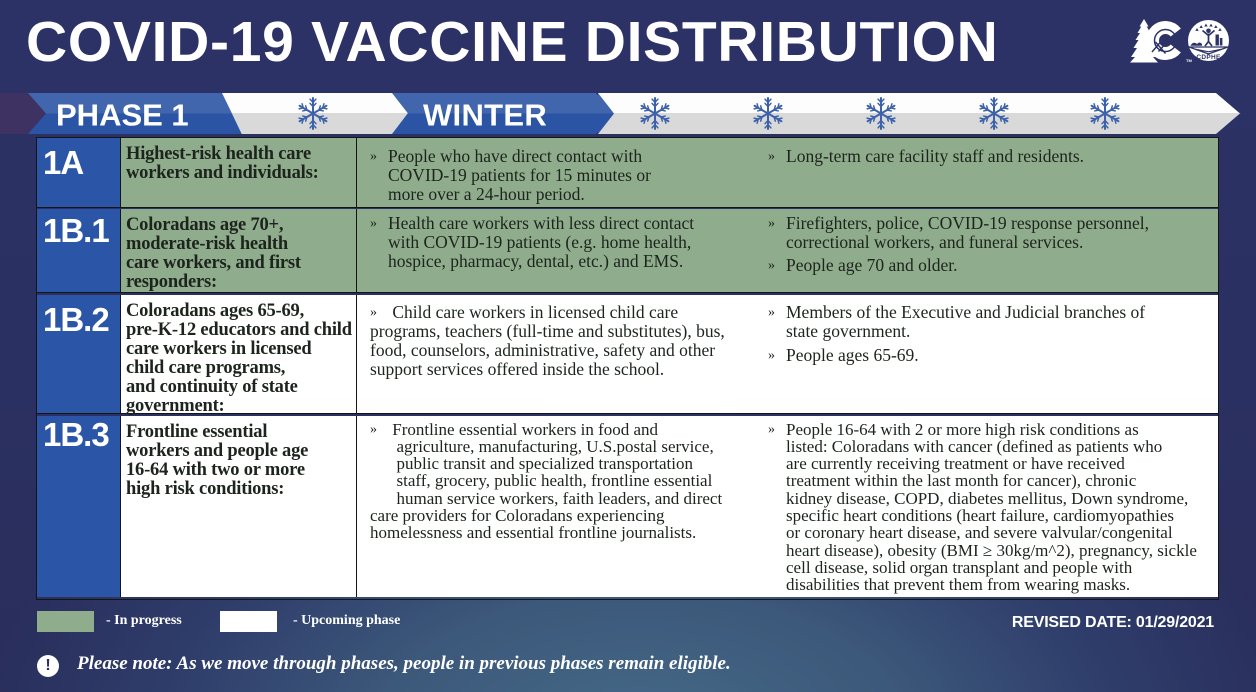 Image resolution: width=1256 pixels, height=692 pixels. I want to click on svg-text: WINTER, so click(485, 115).